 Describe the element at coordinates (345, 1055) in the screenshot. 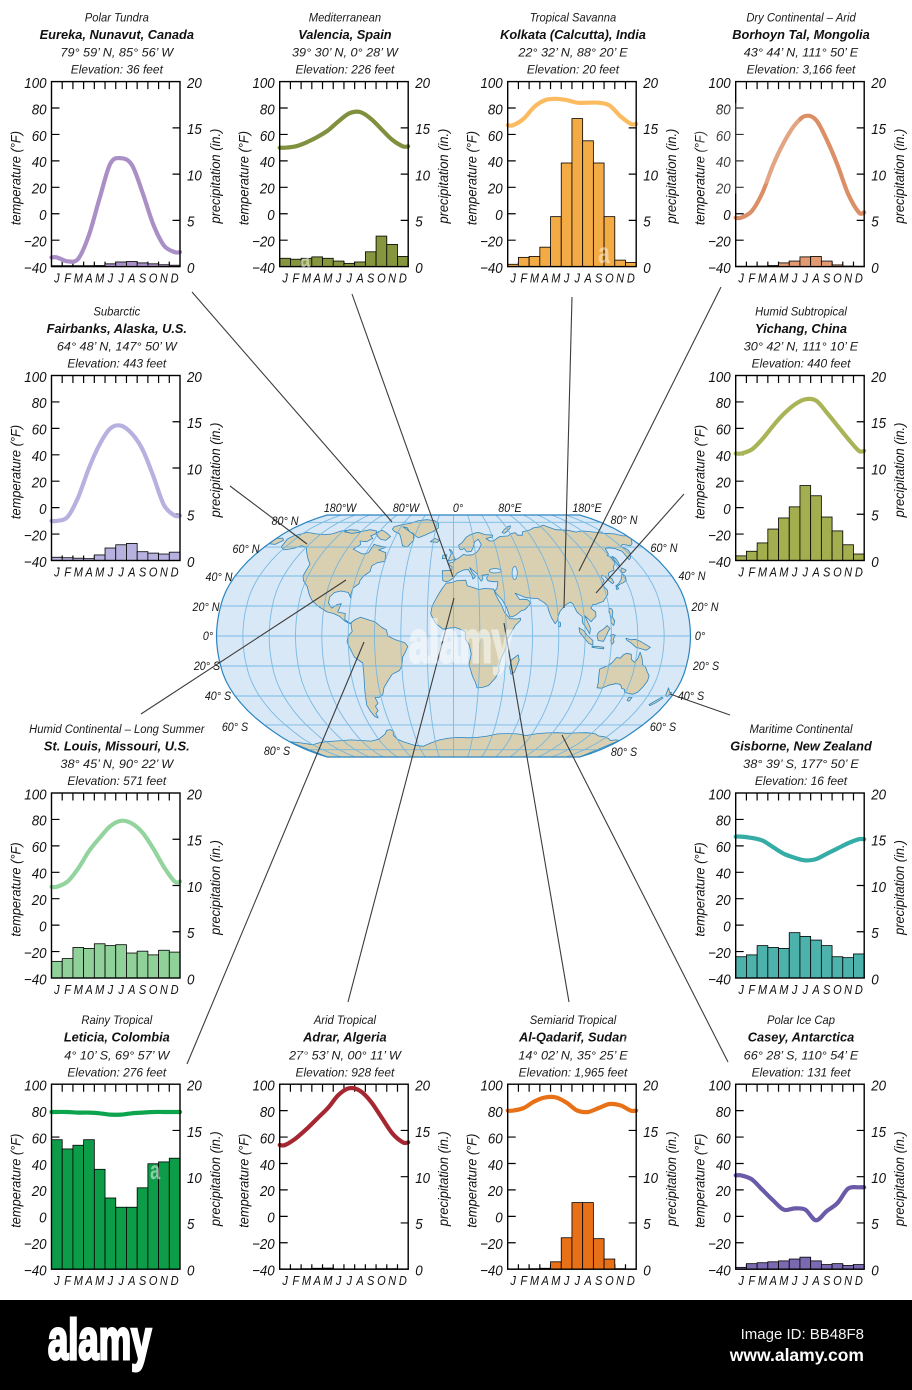

I see `svg-text: 27° 53’ N, 00° 11’ W` at that location.